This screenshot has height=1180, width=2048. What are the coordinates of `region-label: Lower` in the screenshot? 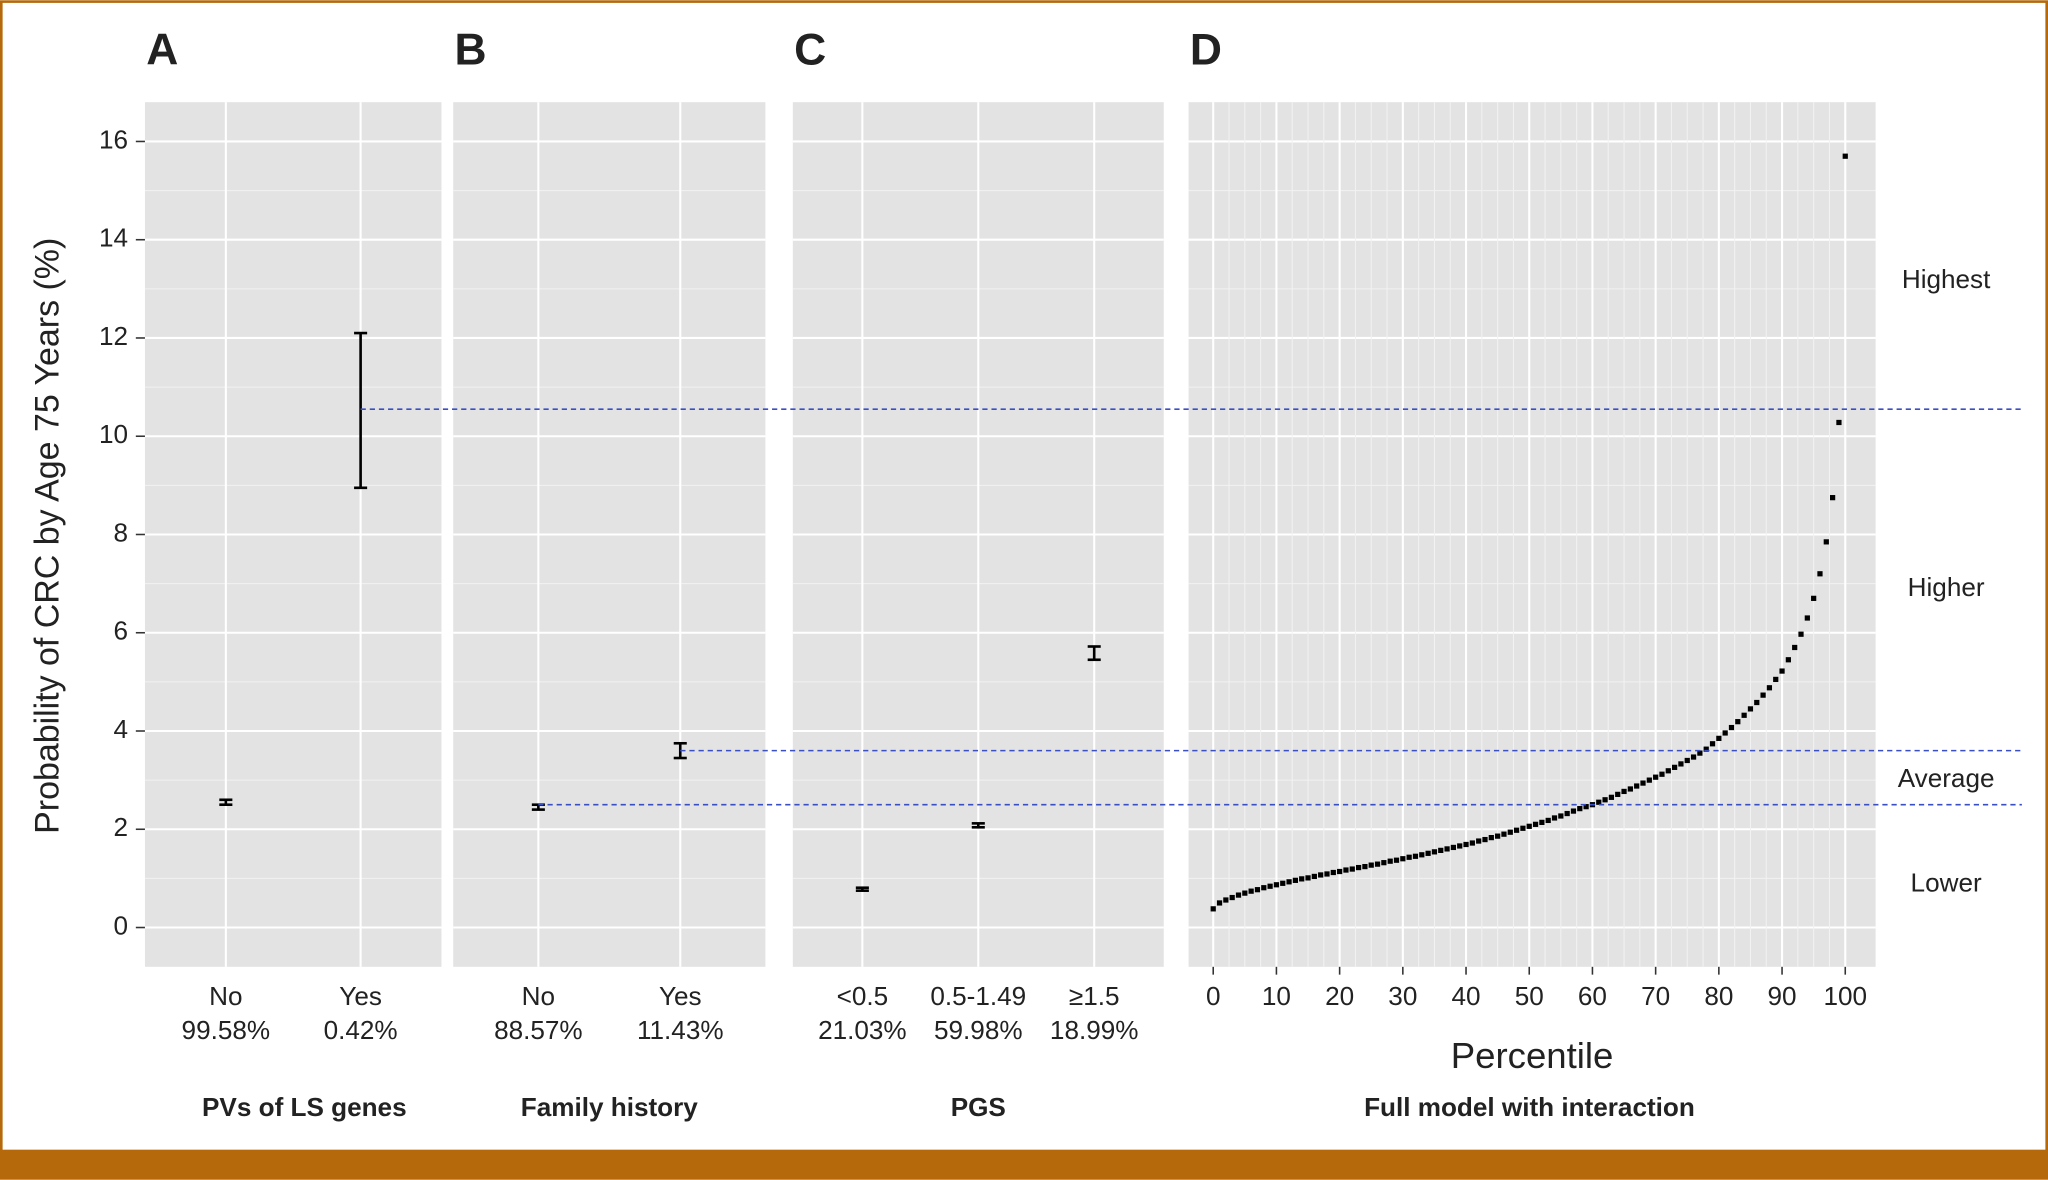 It's located at (1946, 882).